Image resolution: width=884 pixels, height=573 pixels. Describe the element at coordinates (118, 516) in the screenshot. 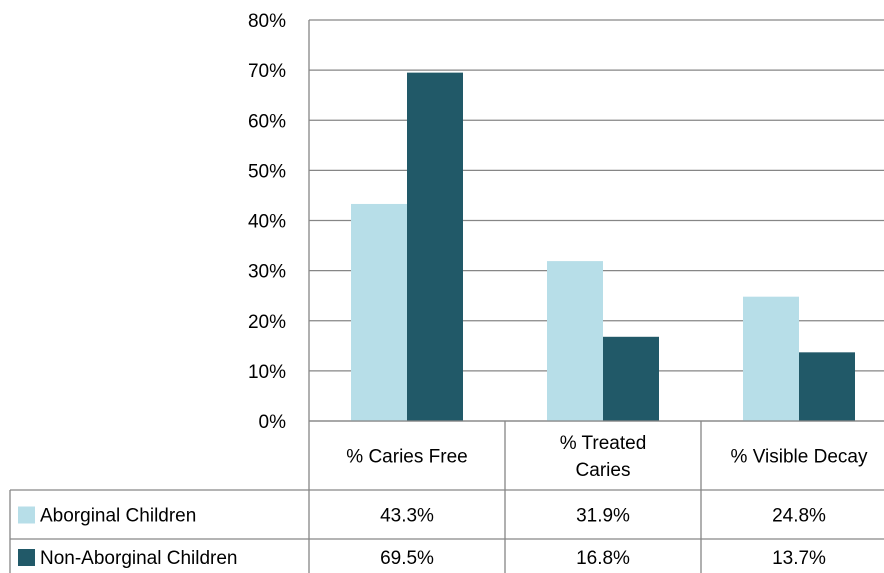

I see `series-name: Aborginal Children` at that location.